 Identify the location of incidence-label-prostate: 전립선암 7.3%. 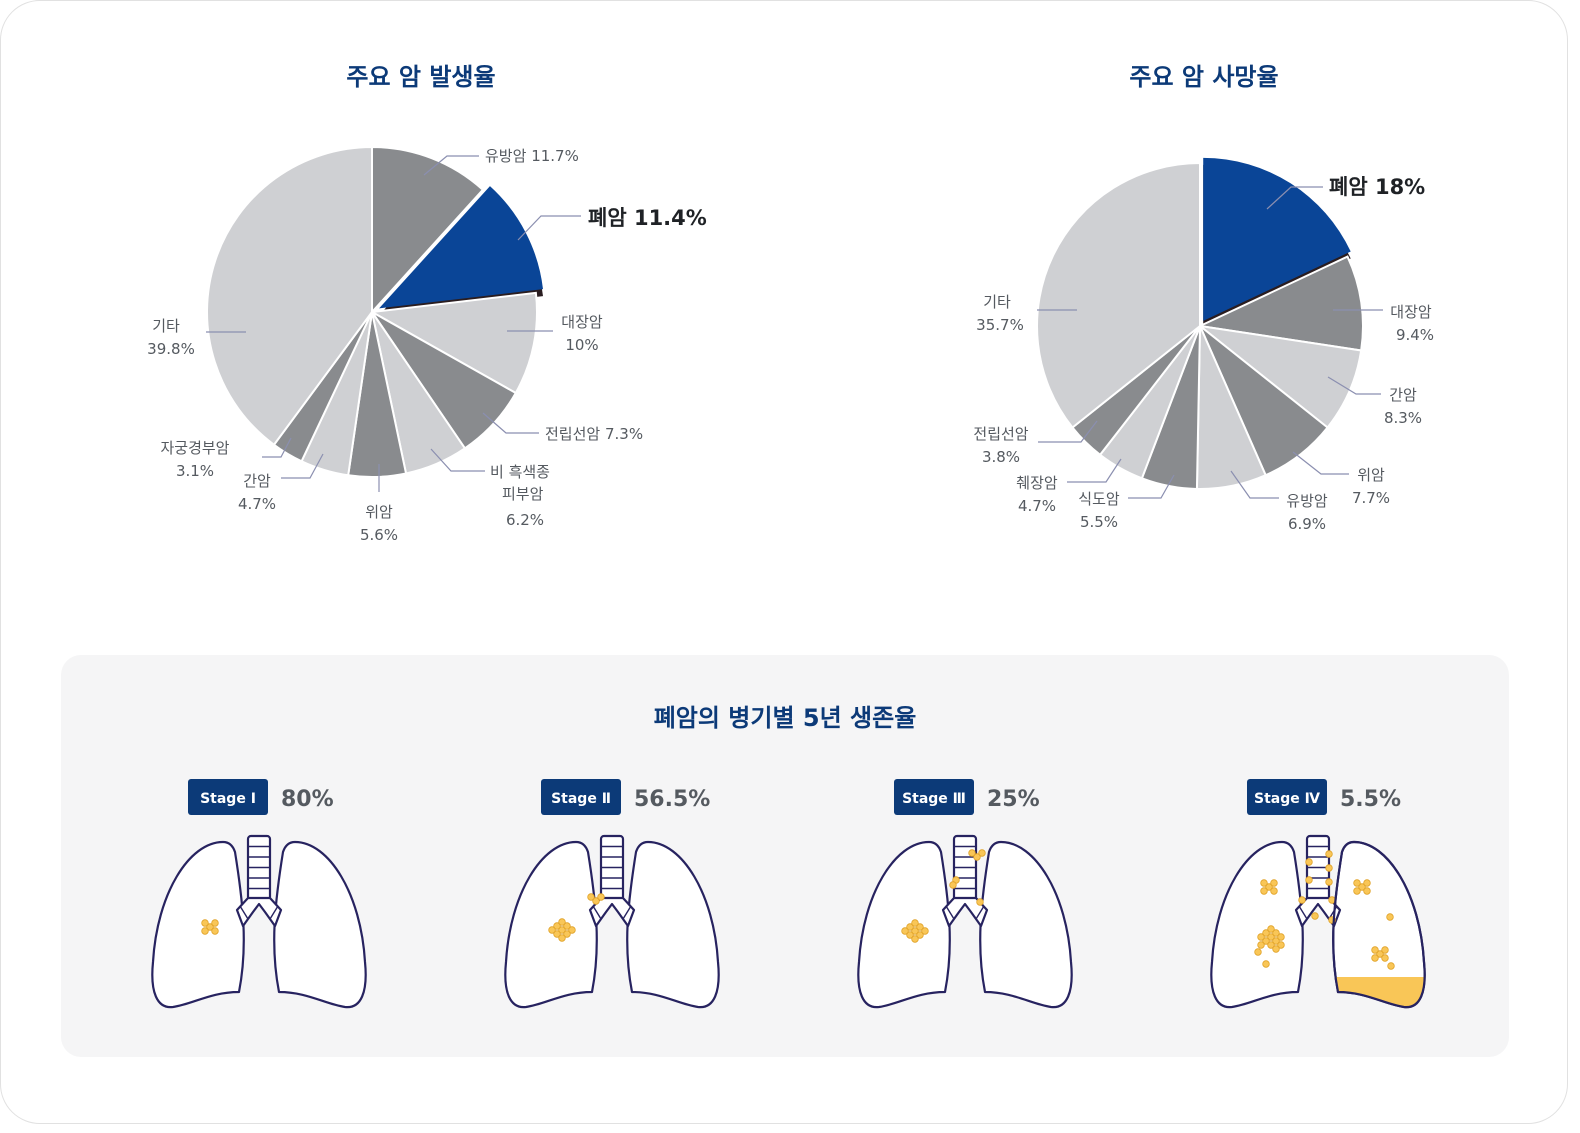
(594, 434).